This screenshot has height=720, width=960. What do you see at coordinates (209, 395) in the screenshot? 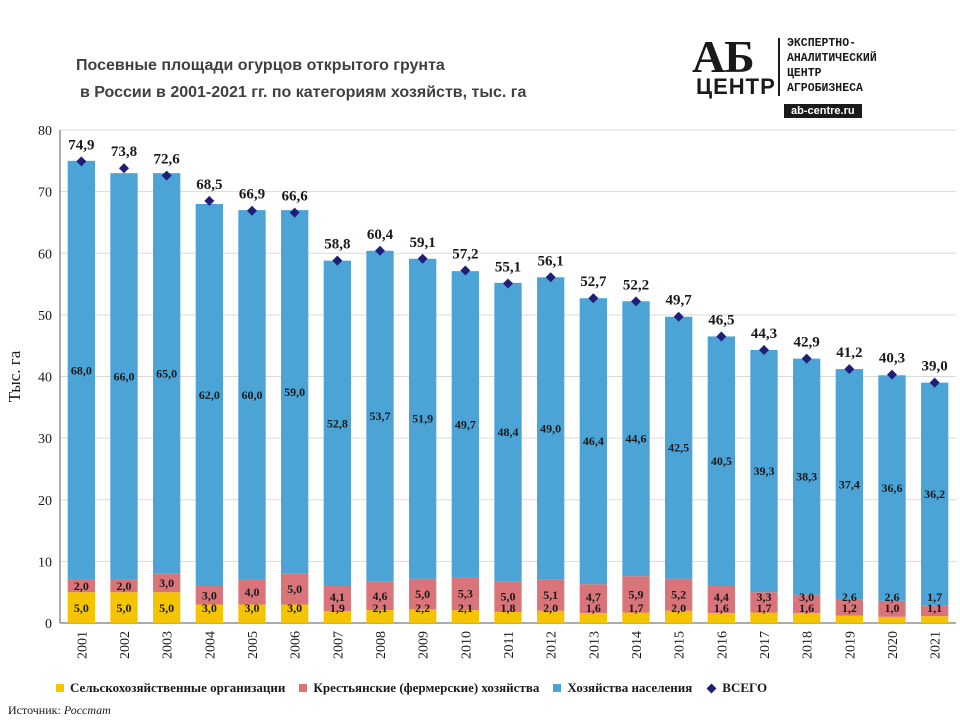
I see `data-label-households: 62,0` at bounding box center [209, 395].